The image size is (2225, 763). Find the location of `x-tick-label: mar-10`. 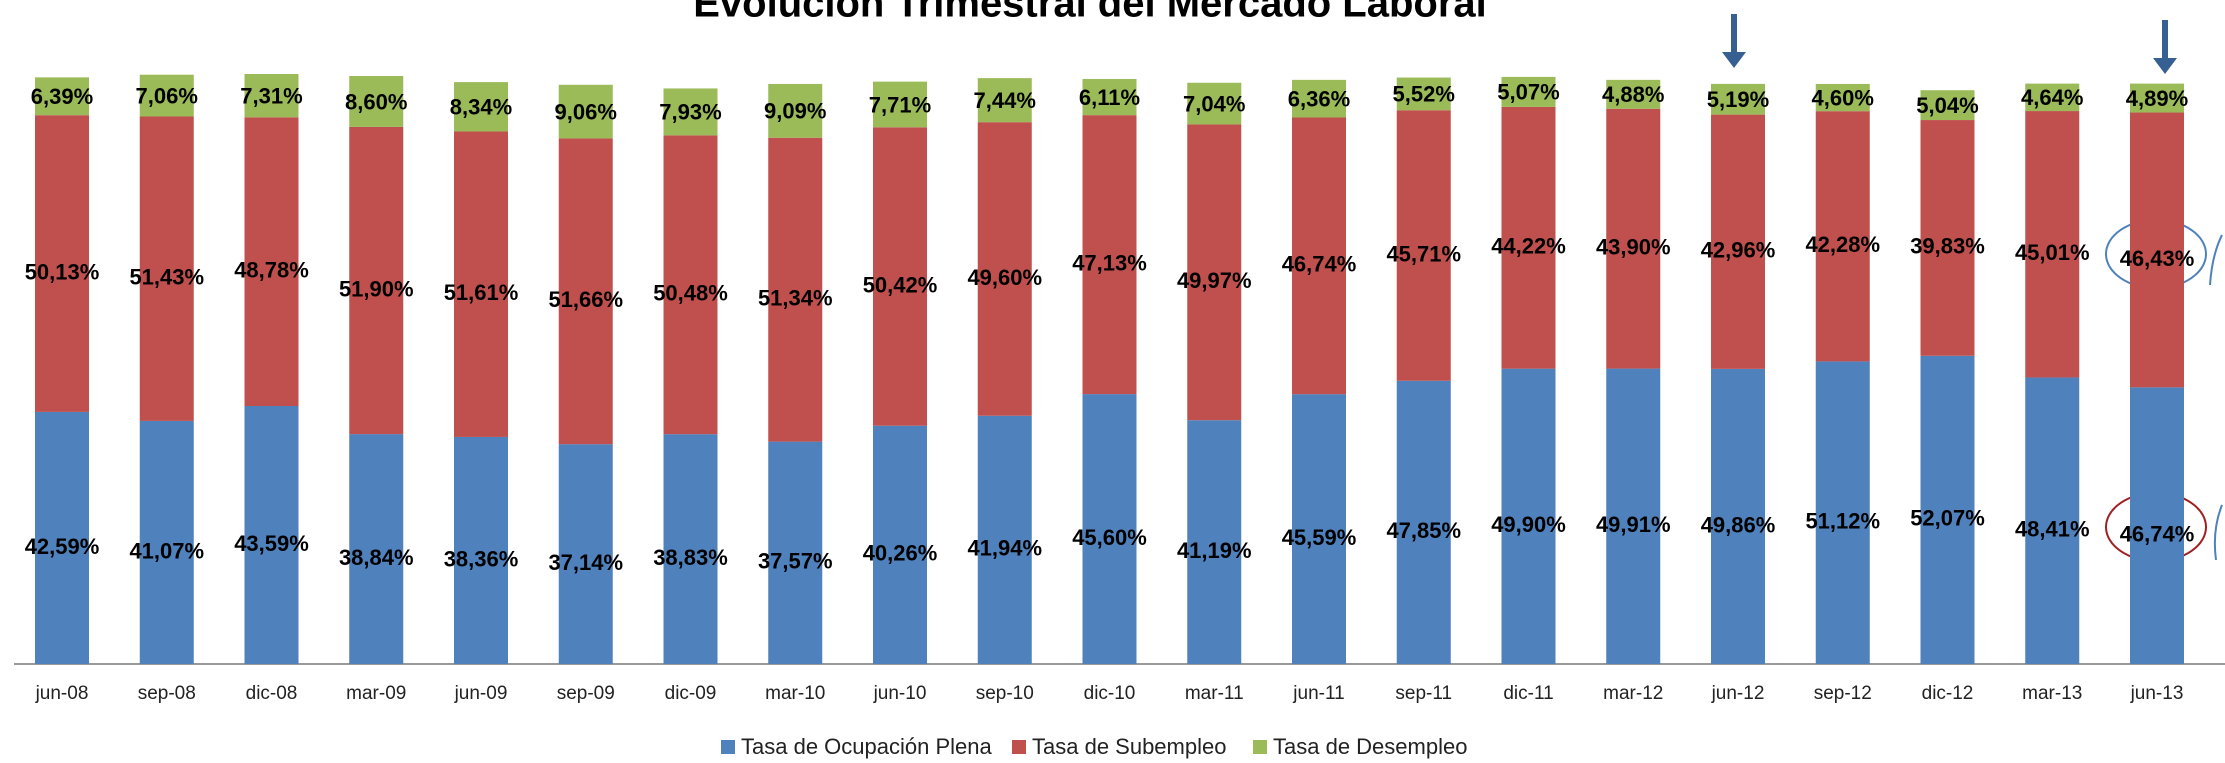

x-tick-label: mar-10 is located at coordinates (795, 693).